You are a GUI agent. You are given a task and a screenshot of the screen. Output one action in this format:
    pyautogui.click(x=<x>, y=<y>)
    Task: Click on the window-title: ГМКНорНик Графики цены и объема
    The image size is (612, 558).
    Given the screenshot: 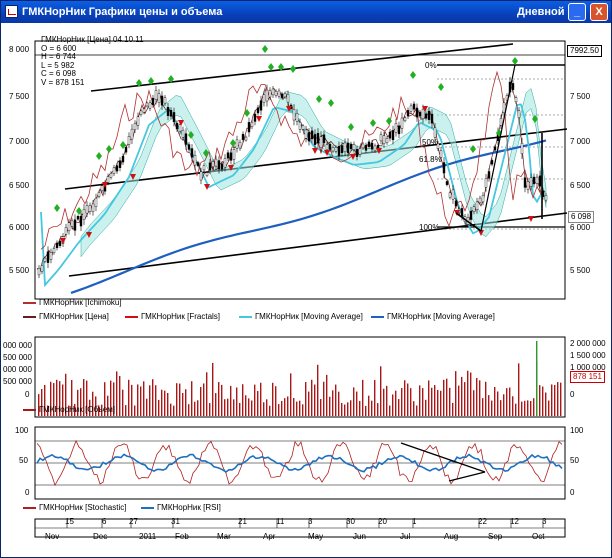 What is the action you would take?
    pyautogui.click(x=122, y=12)
    